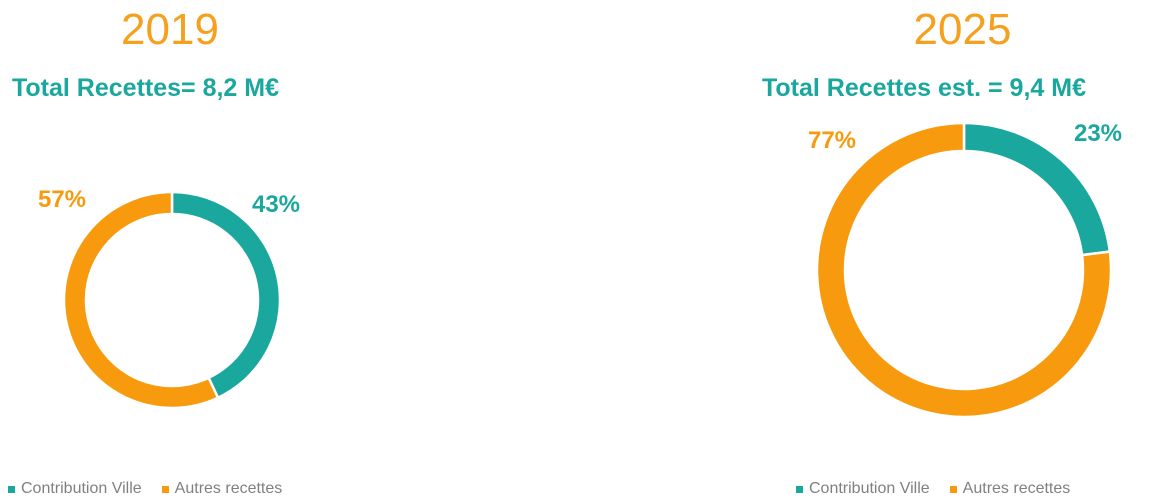 The width and height of the screenshot is (1155, 502). I want to click on data-label-contribution-ville: 23%, so click(1098, 133).